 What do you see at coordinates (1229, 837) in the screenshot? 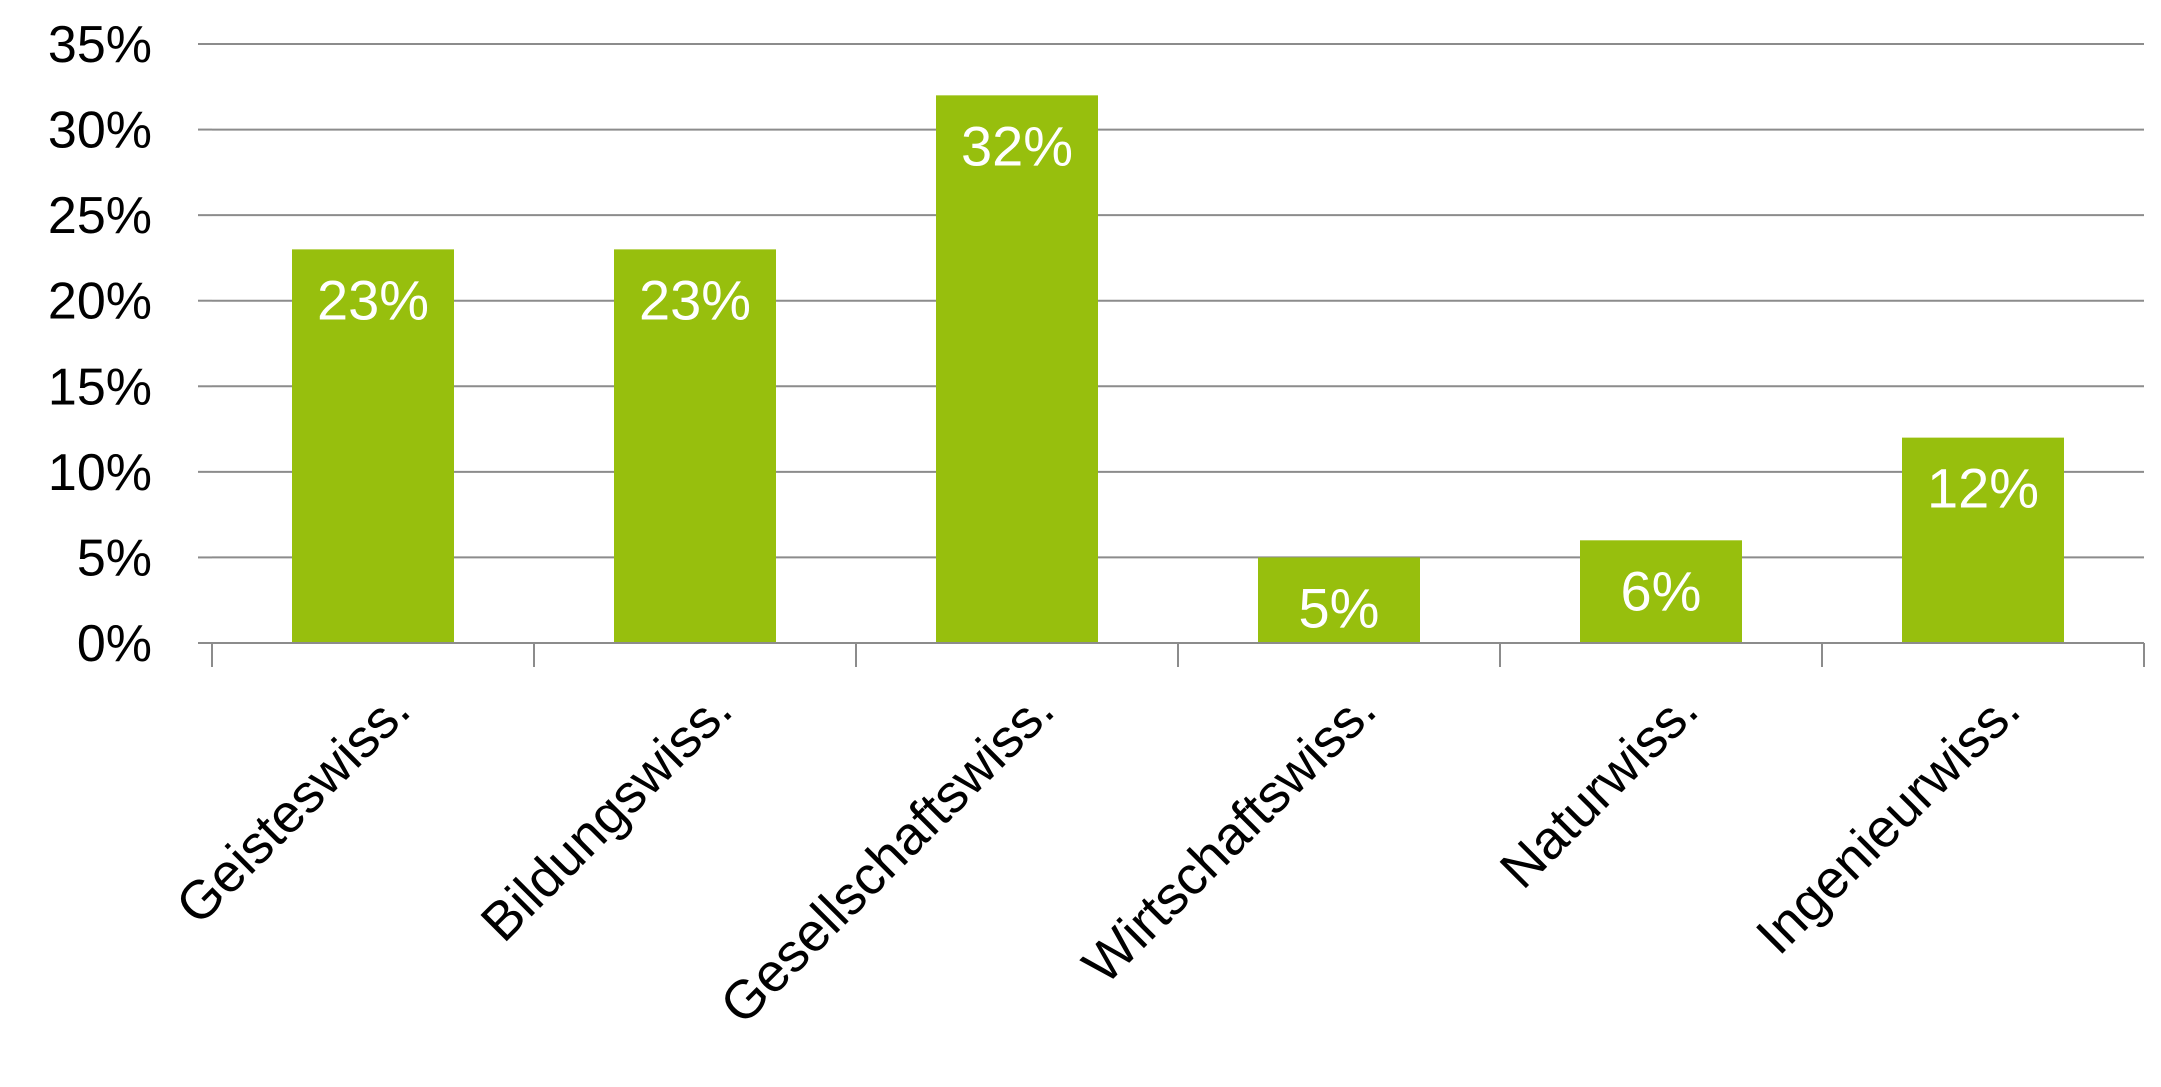
I see `x-tick-label: Wirtschaftswiss.` at bounding box center [1229, 837].